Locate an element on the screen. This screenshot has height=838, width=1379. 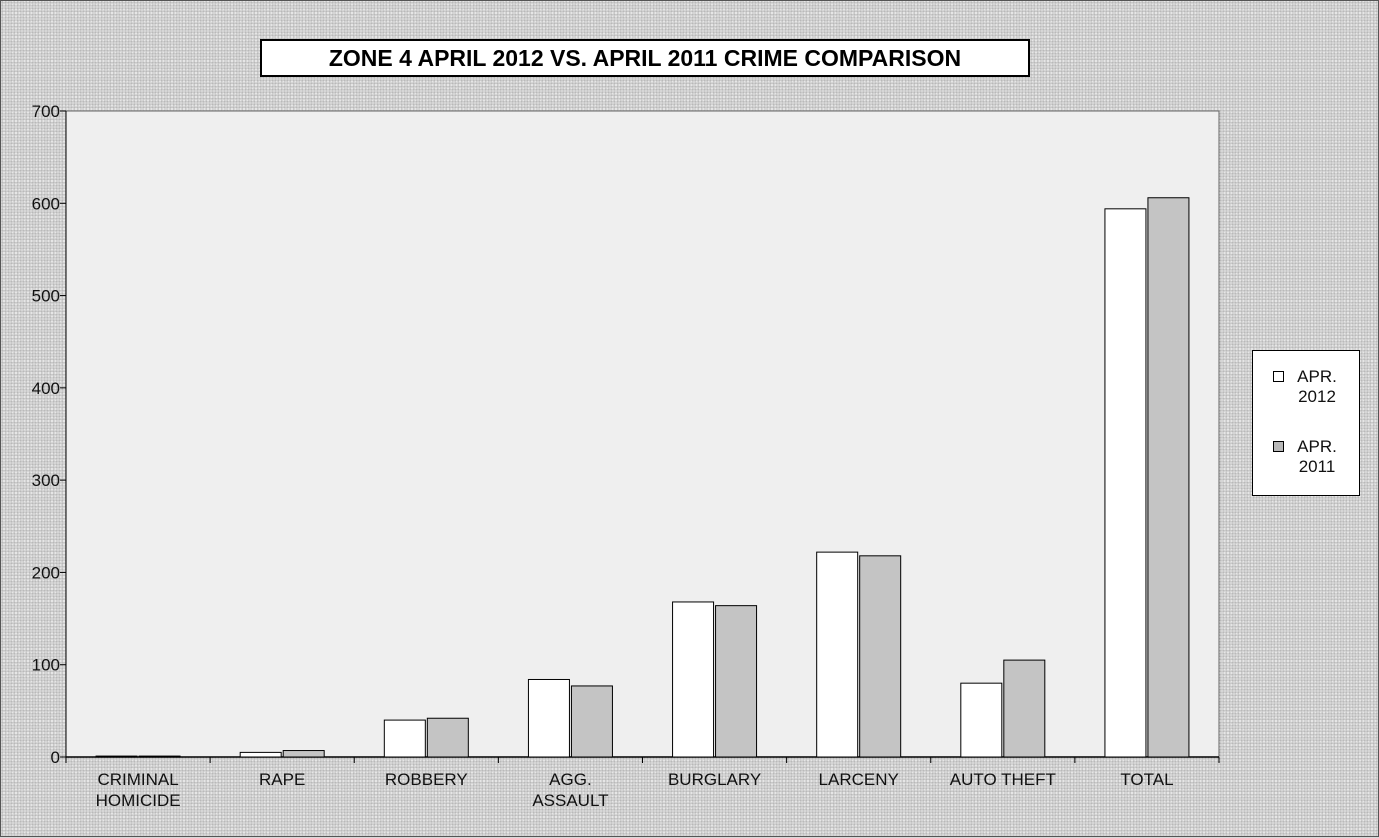
y-tick-label: 0 is located at coordinates (55, 757).